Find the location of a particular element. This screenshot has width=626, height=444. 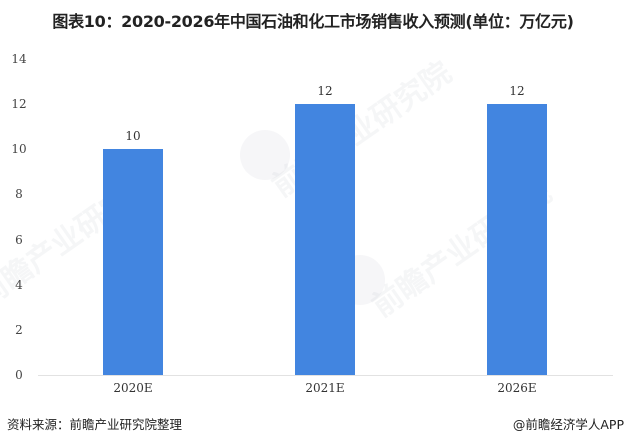

y-tick-label: 10 is located at coordinates (19, 149).